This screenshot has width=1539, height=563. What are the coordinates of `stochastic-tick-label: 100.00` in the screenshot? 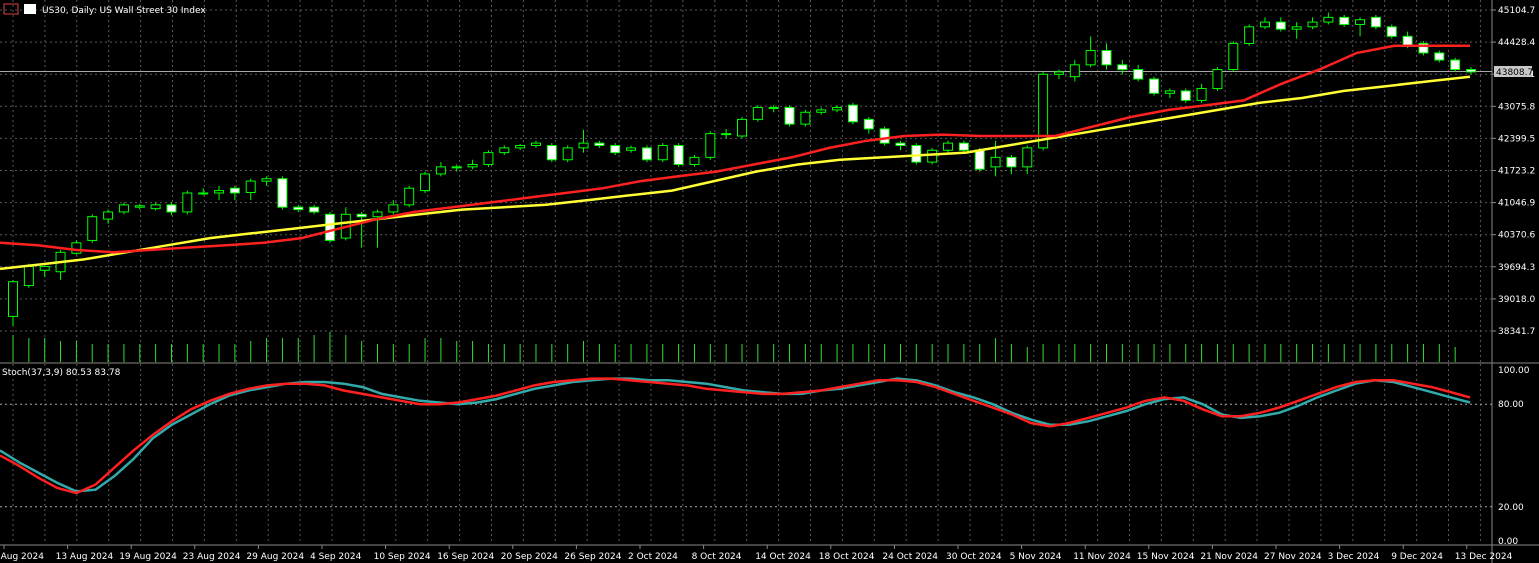 It's located at (1514, 371).